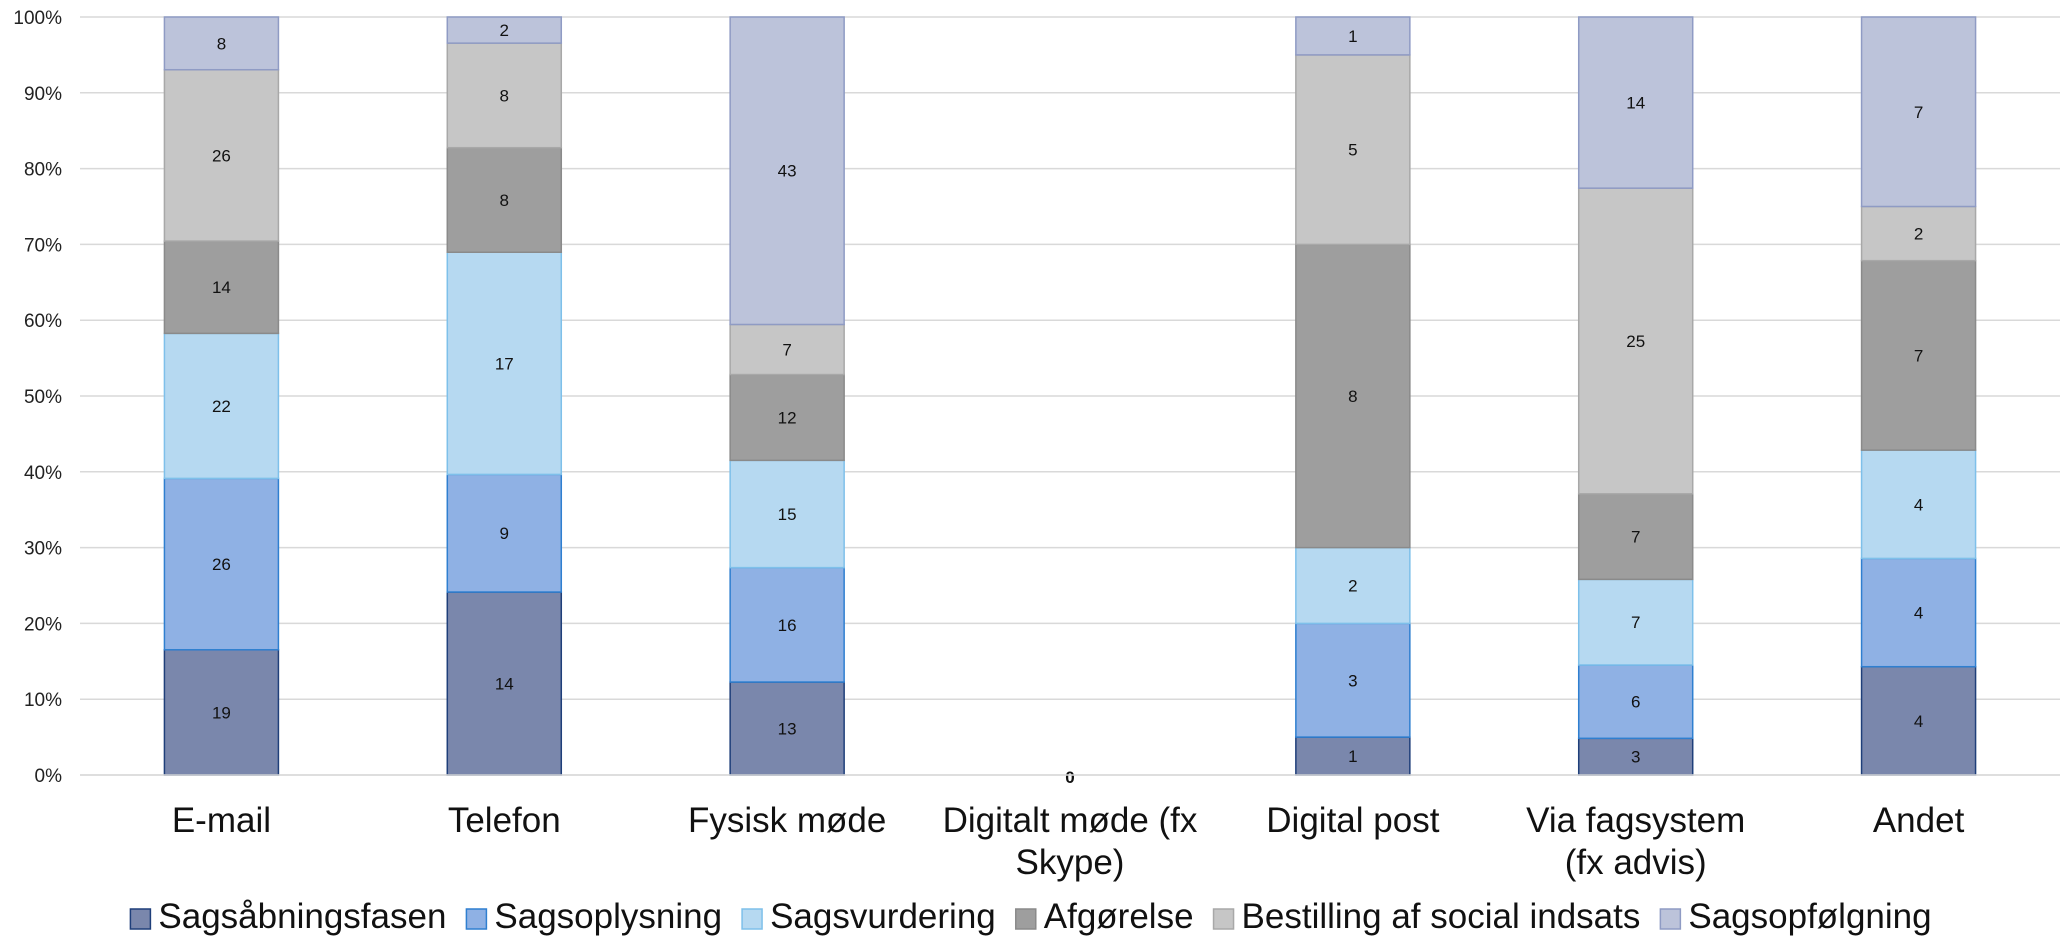 The image size is (2062, 947). Describe the element at coordinates (1441, 916) in the screenshot. I see `legend-label: Bestilling af social indsats` at that location.